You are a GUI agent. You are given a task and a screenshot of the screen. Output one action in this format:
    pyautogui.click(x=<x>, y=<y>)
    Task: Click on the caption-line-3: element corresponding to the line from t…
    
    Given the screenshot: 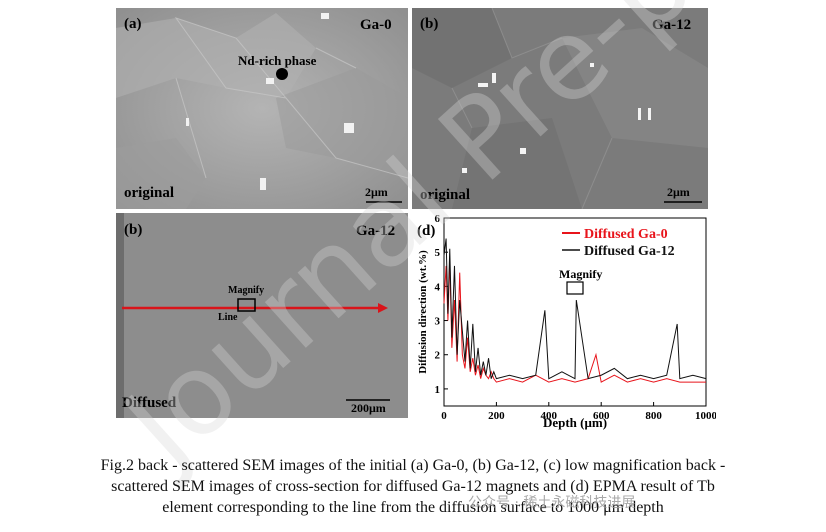 What is the action you would take?
    pyautogui.click(x=413, y=507)
    